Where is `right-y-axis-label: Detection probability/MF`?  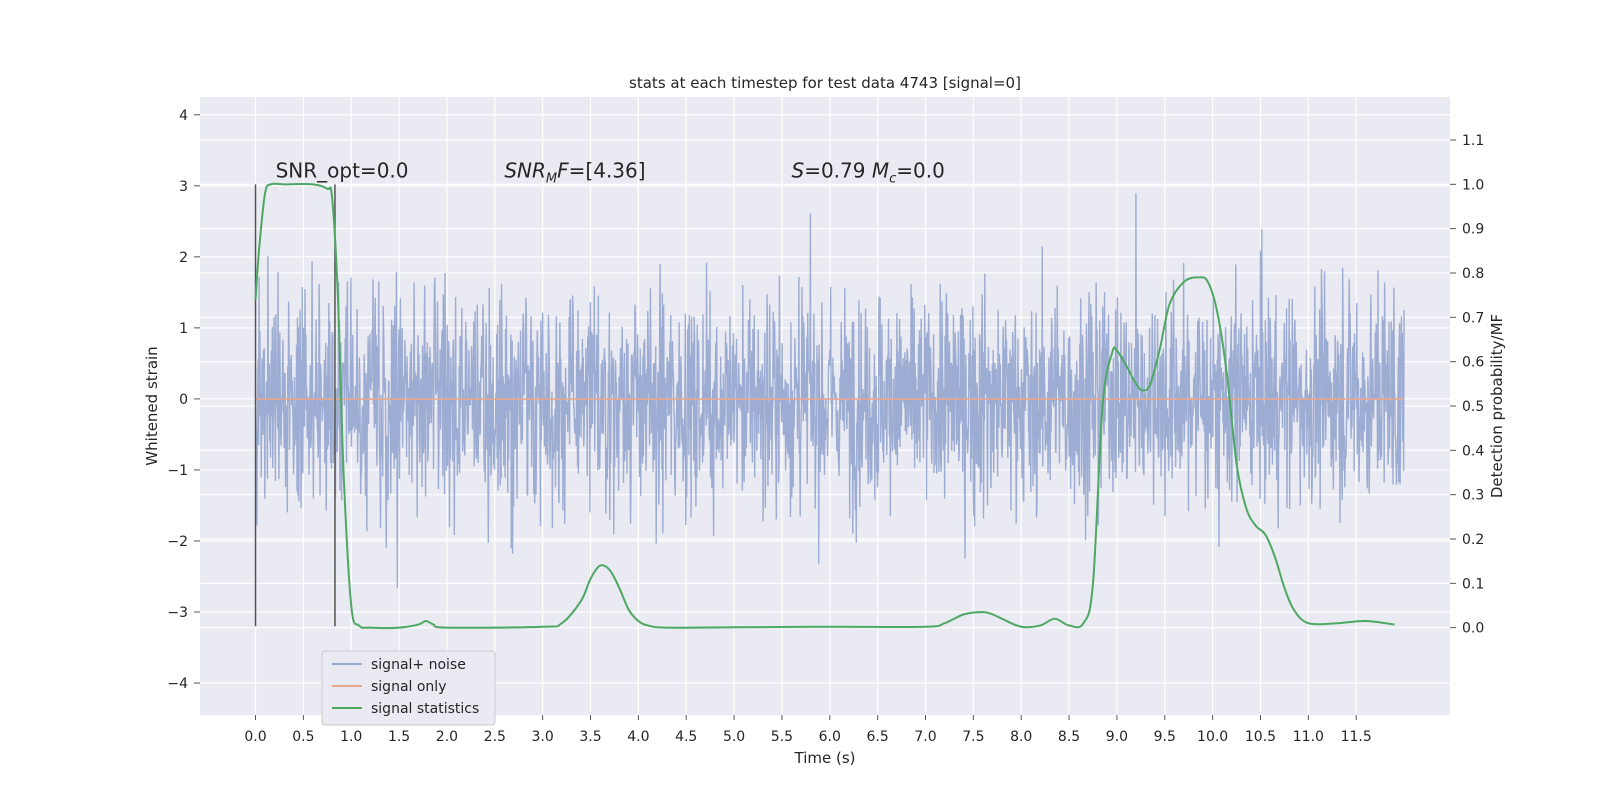
right-y-axis-label: Detection probability/MF is located at coordinates (1497, 406).